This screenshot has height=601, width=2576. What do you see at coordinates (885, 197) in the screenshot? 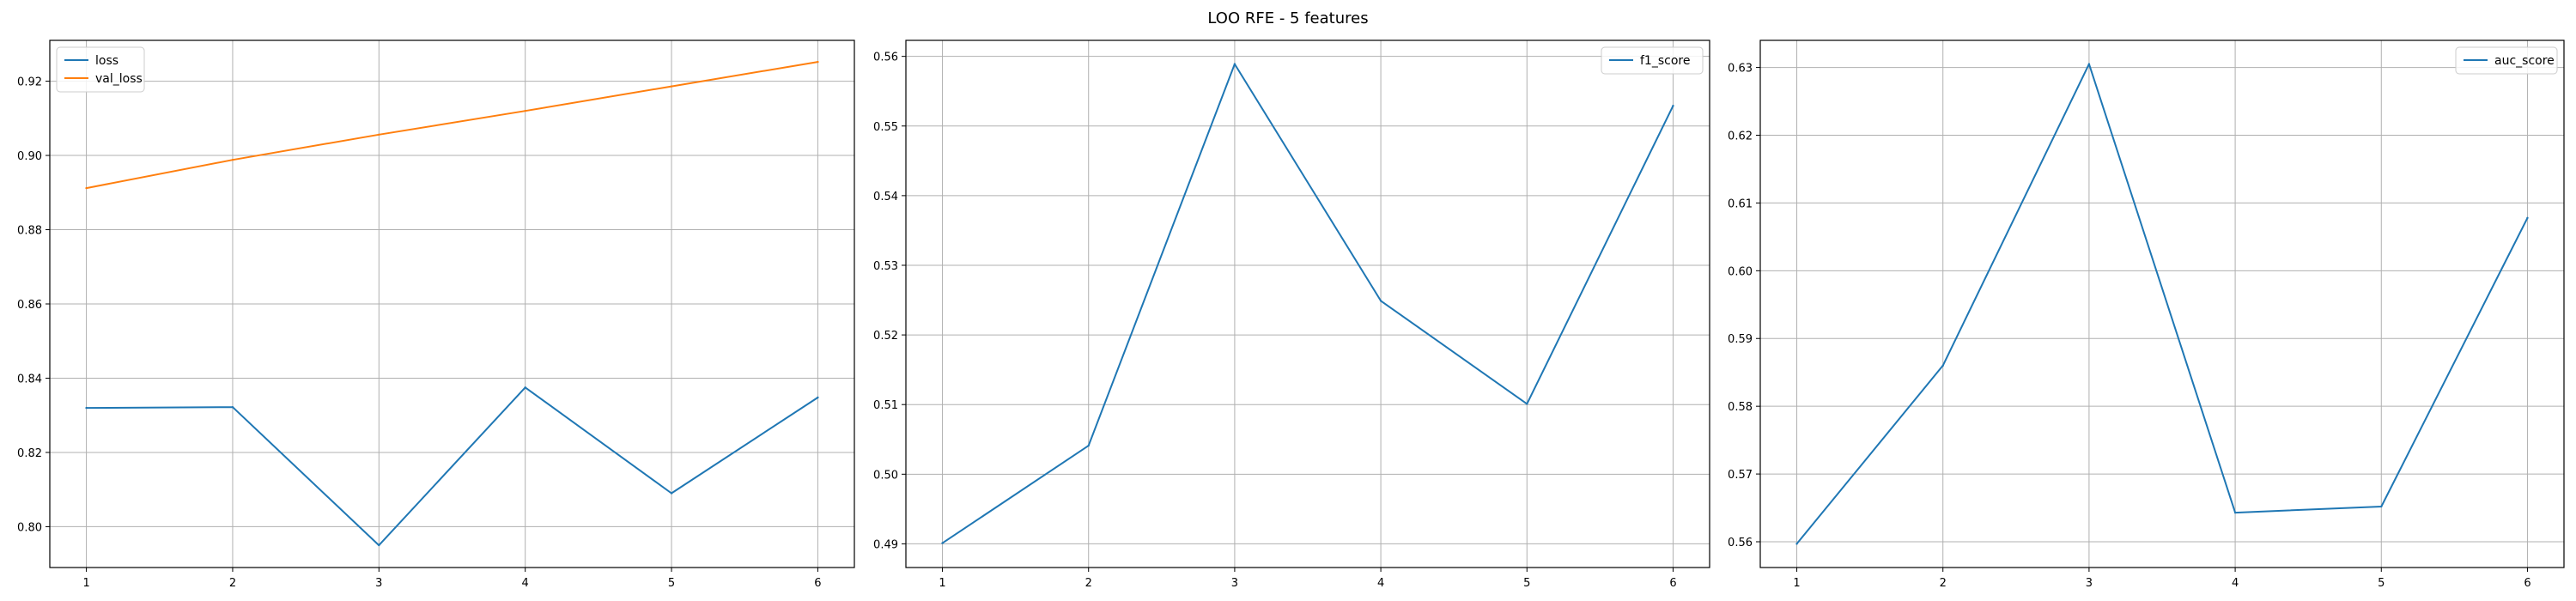
I see `y-tick-label: 0.54` at bounding box center [885, 197].